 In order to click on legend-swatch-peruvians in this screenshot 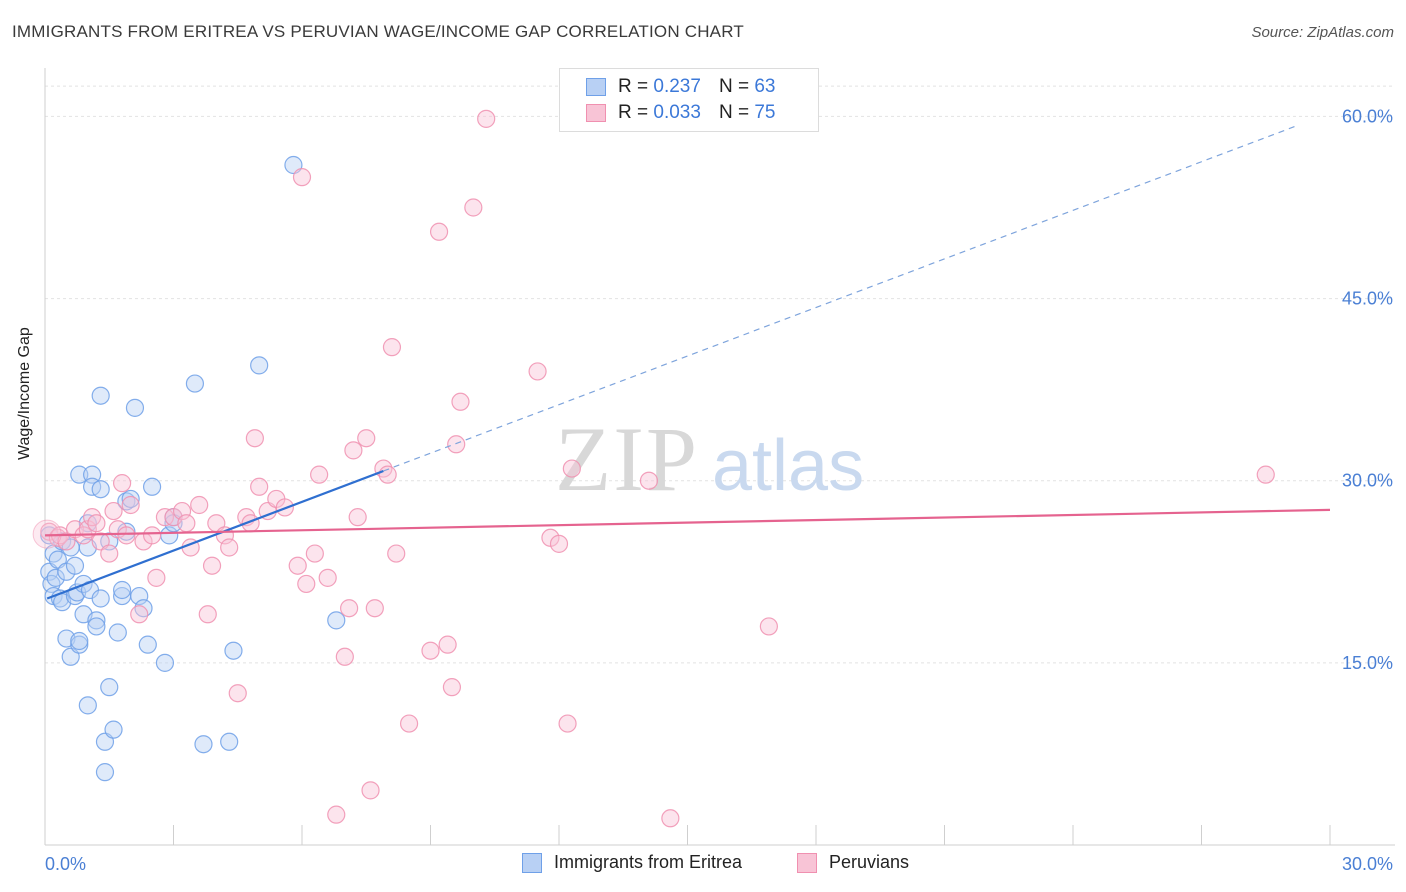, I will do `click(596, 113)`.